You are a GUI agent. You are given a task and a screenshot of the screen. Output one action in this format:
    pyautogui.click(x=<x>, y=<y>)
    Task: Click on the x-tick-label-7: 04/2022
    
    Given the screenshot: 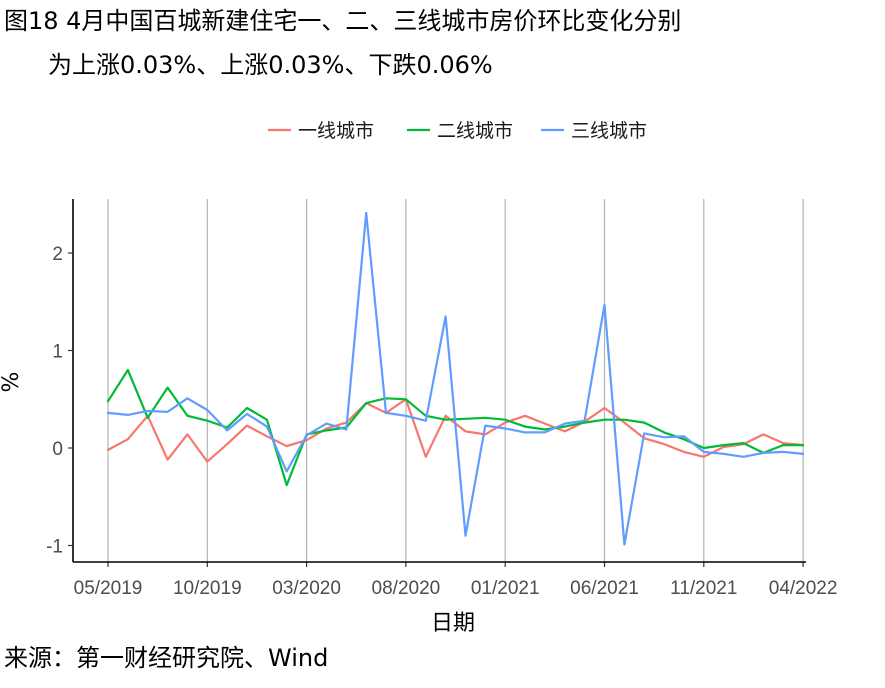 What is the action you would take?
    pyautogui.click(x=803, y=588)
    